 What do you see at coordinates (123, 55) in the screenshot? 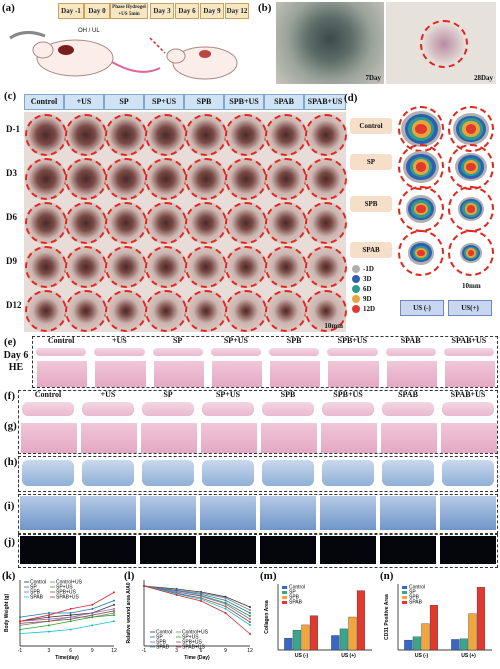
I see `mouse-illustration` at bounding box center [123, 55].